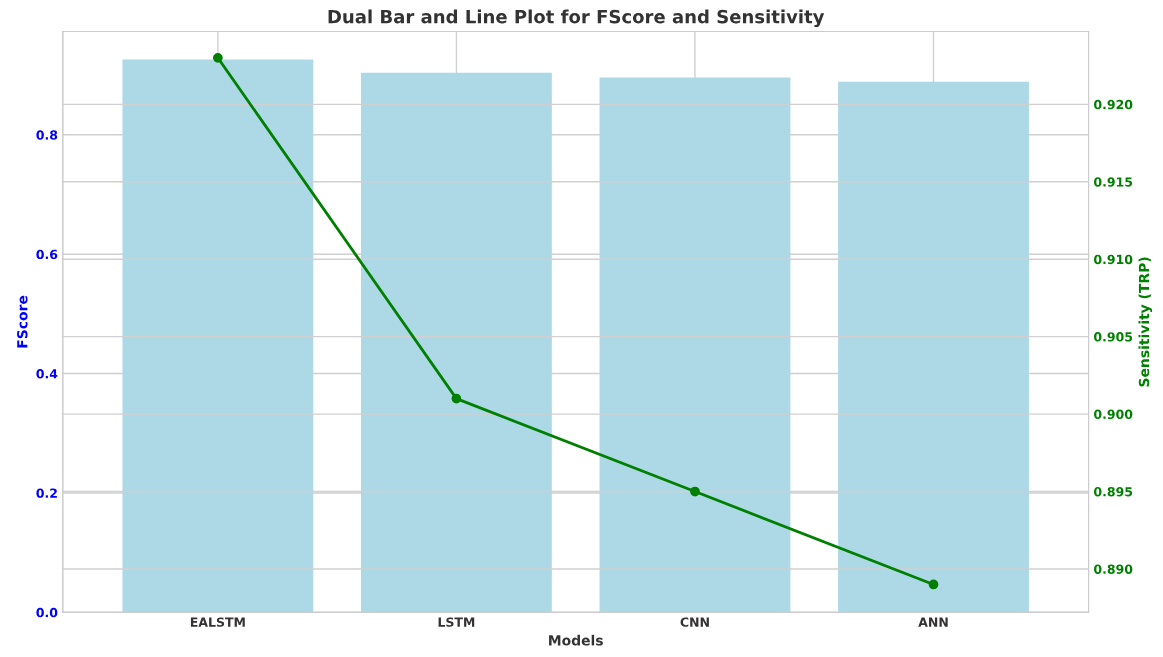 This screenshot has height=657, width=1163. I want to click on x-tick-label: EALSTM, so click(217, 622).